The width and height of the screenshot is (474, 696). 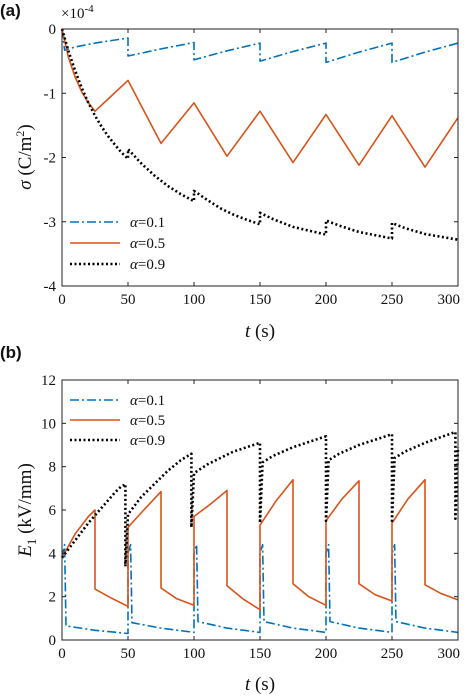 I want to click on panel-b-legend-symbol-3: α, so click(x=134, y=441).